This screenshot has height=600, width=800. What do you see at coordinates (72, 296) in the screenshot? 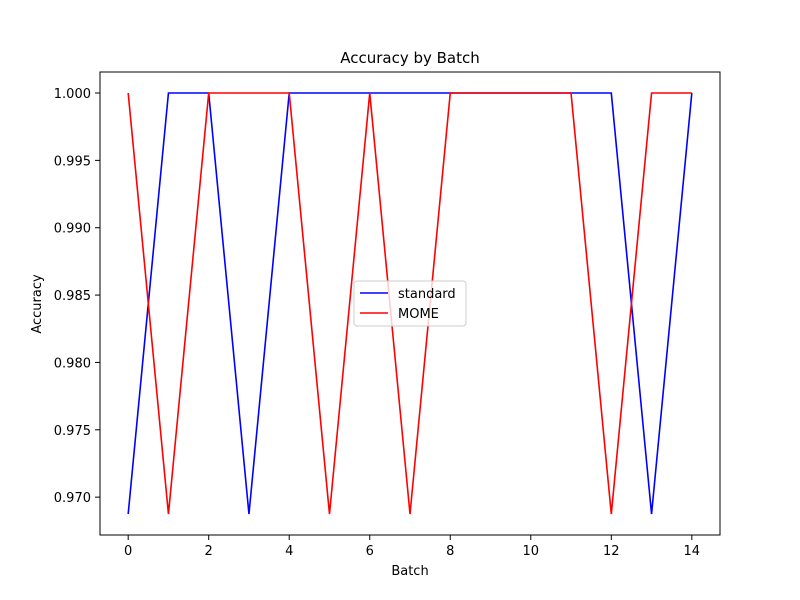
I see `y-tick-label: 0.985` at bounding box center [72, 296].